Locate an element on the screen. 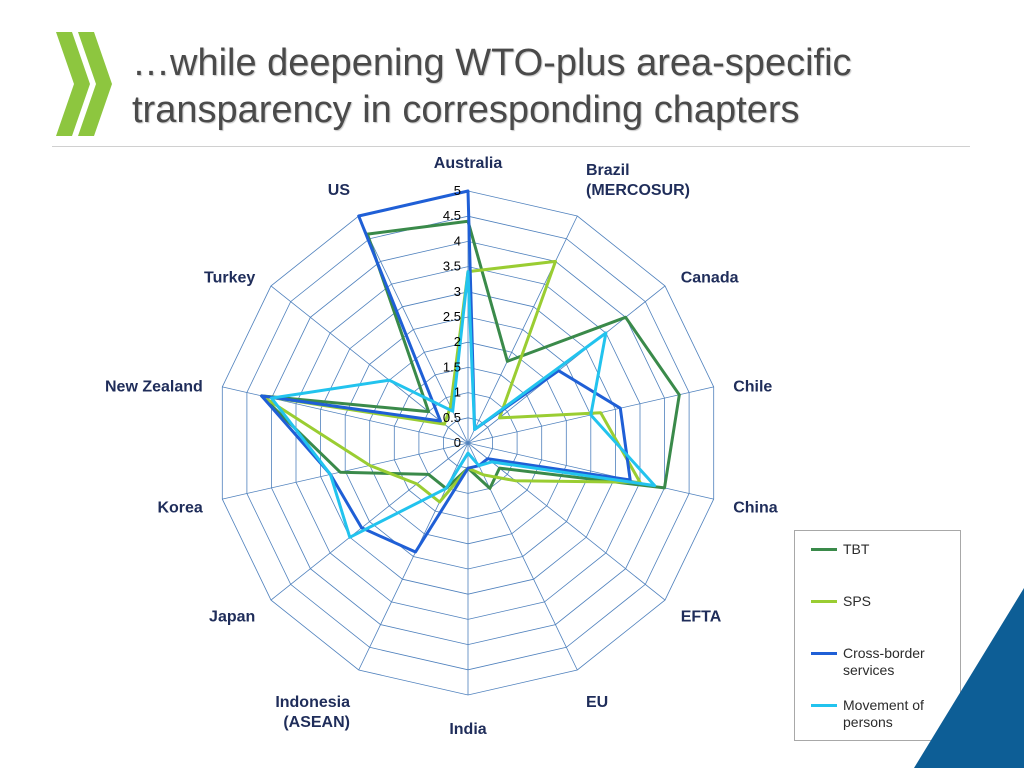 The width and height of the screenshot is (1024, 768). category-label-9-line-0: Japan is located at coordinates (232, 617).